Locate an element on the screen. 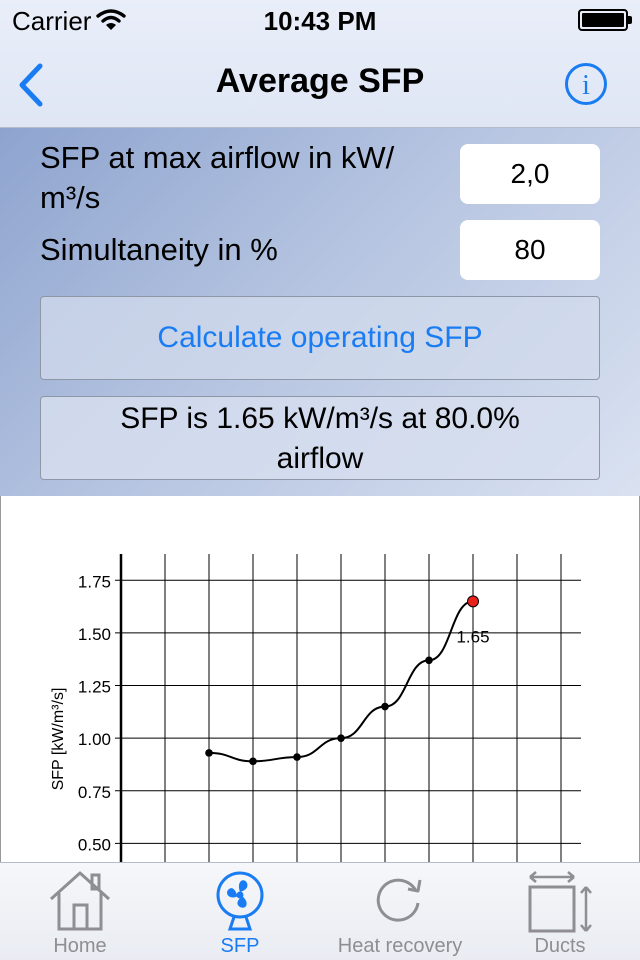 This screenshot has height=960, width=640. highlight-point is located at coordinates (473, 601).